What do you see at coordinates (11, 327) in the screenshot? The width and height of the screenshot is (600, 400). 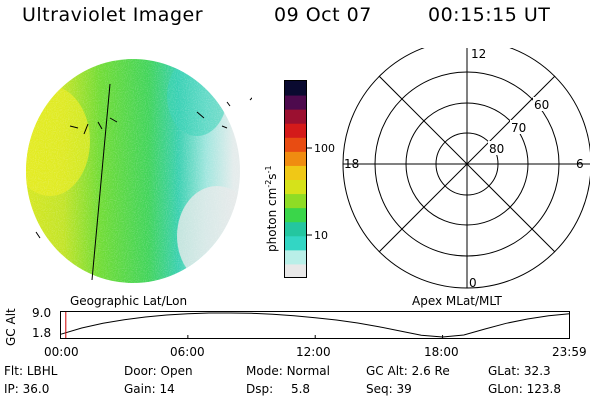 I see `altitude-ylabel: GC Alt` at bounding box center [11, 327].